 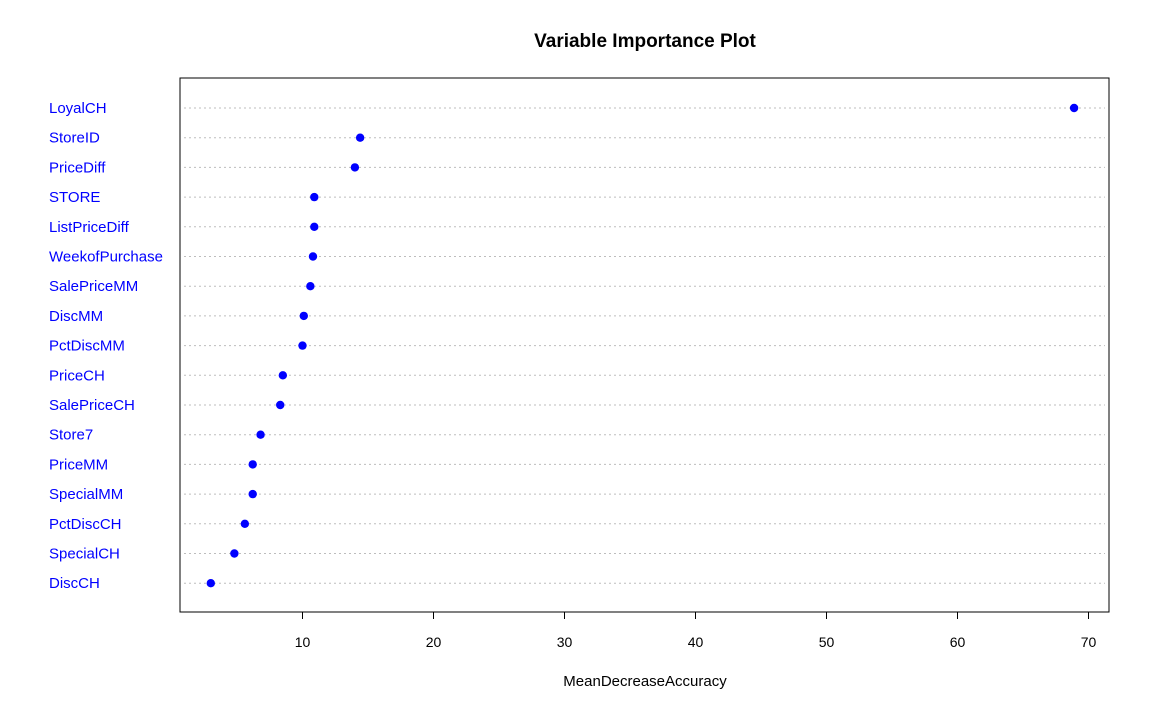 I want to click on x-tick-label: 10, so click(x=303, y=642).